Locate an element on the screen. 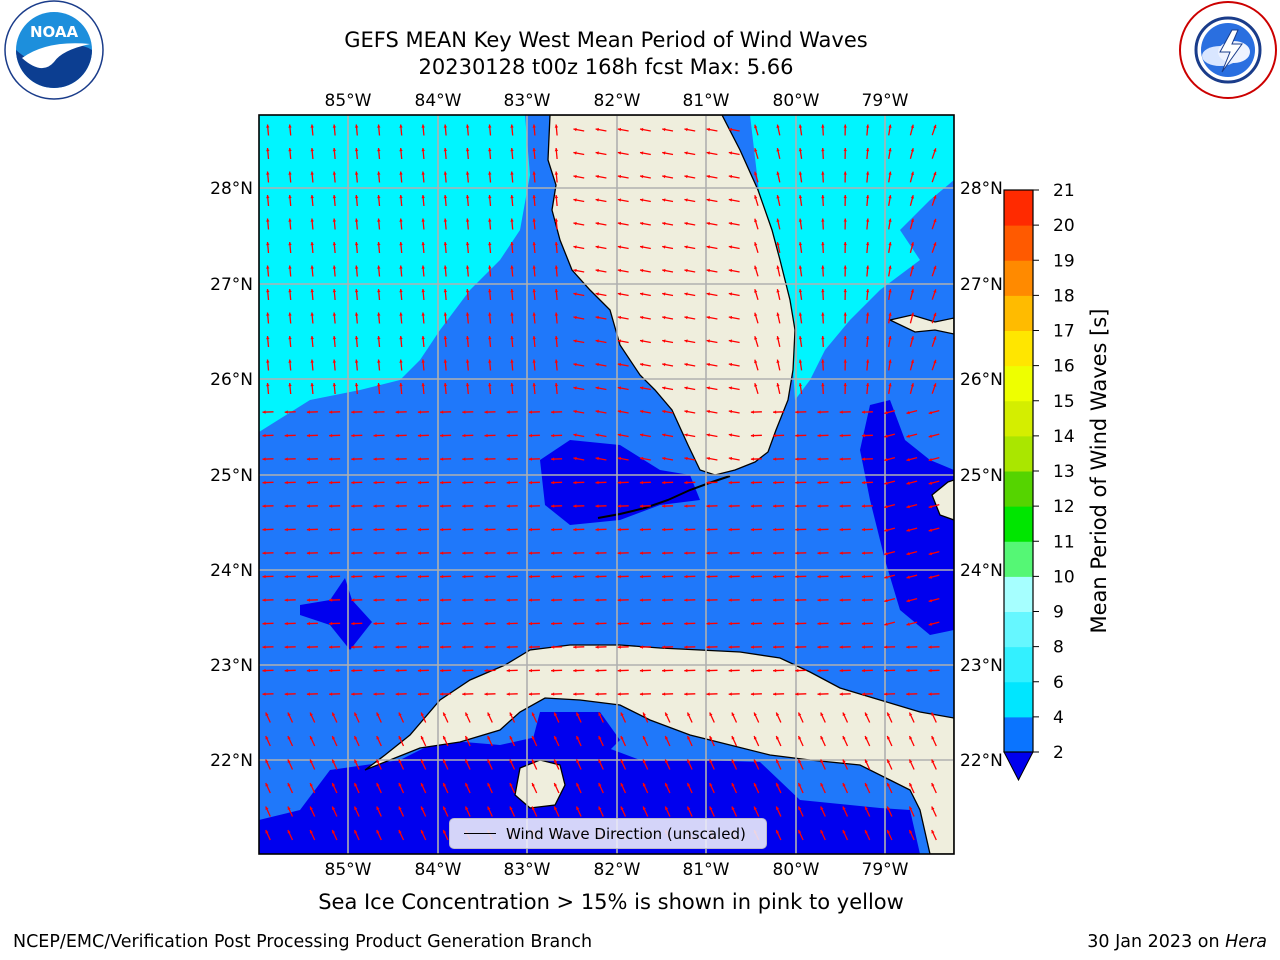 The image size is (1280, 960). footer-date: 30 Jan 2023 on Hera is located at coordinates (1177, 942).